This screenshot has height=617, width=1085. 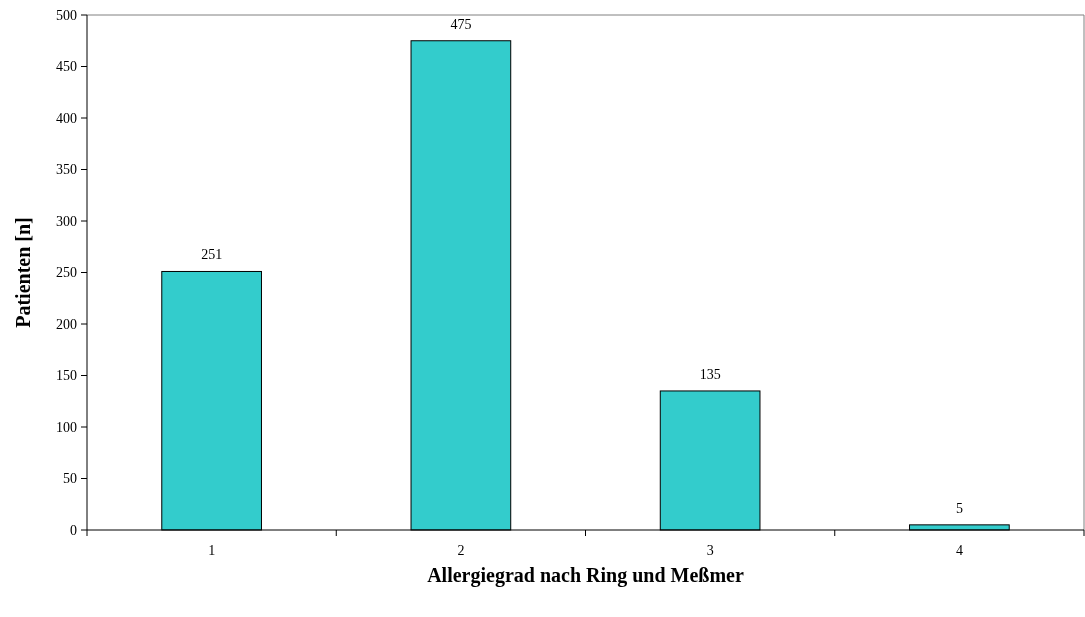 I want to click on x-tick-label: 4, so click(x=959, y=550).